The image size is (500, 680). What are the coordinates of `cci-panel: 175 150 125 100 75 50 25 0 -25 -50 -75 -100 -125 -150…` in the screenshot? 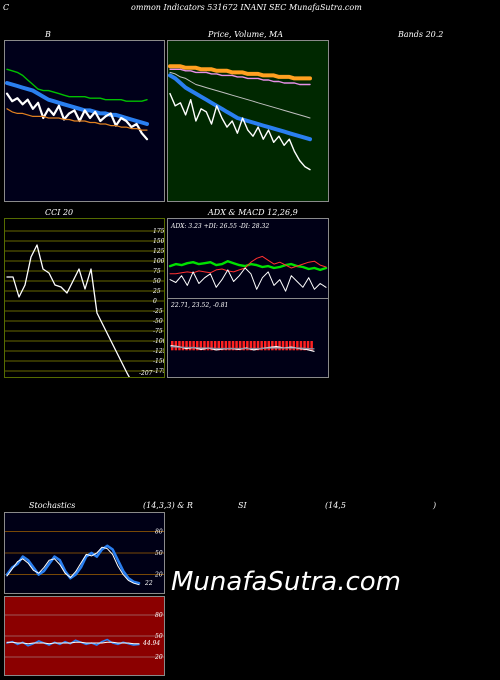 It's located at (84, 298).